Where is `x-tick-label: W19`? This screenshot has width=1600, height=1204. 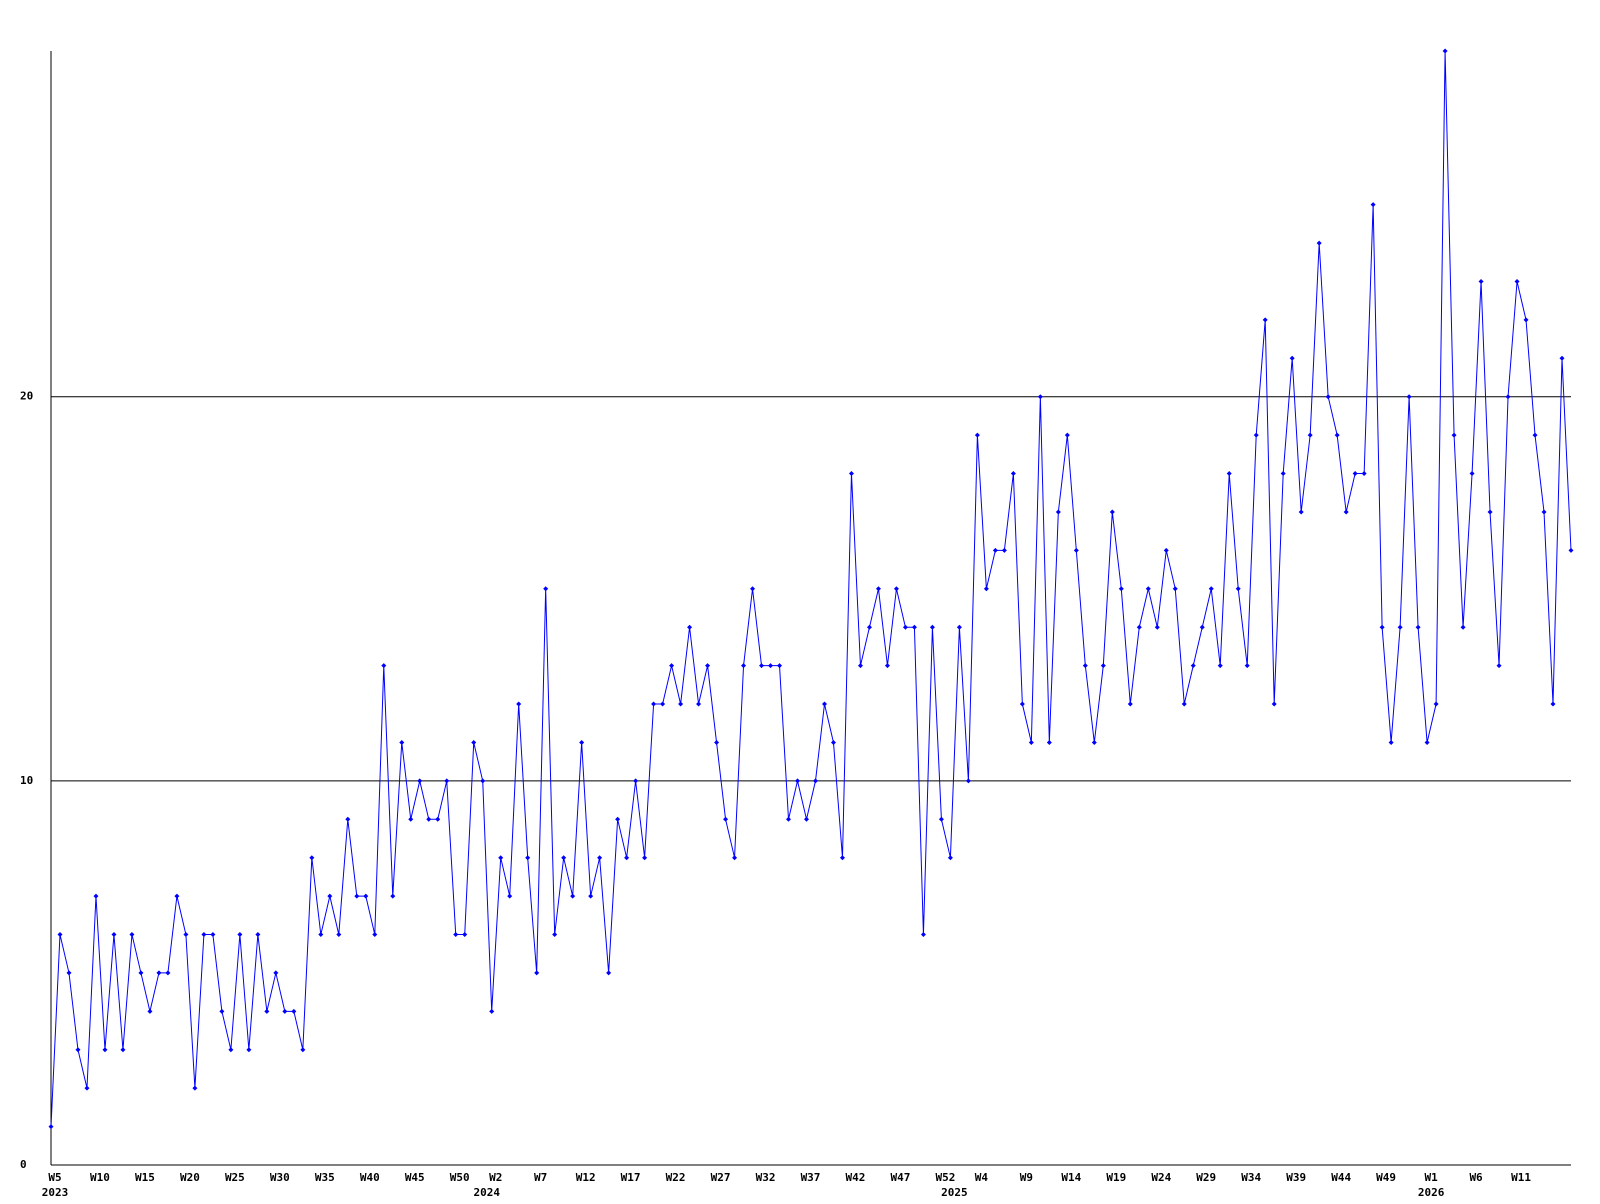 x-tick-label: W19 is located at coordinates (1116, 1177).